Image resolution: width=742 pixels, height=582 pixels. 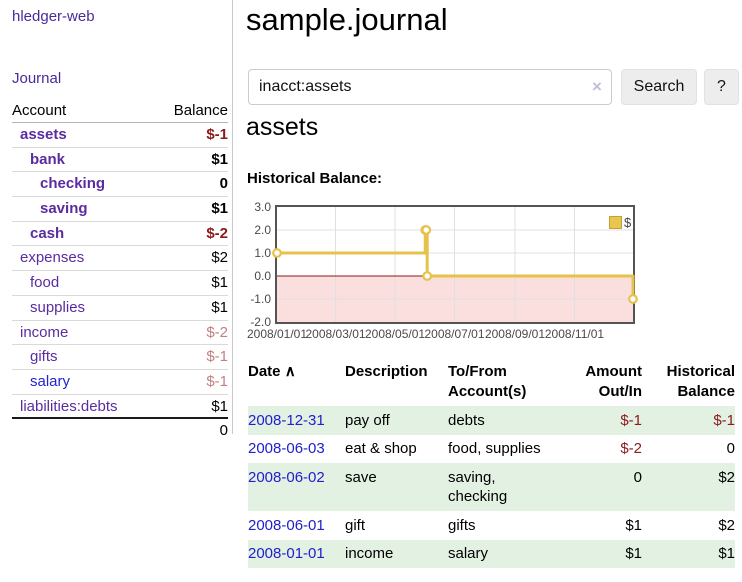 I want to click on legend-swatch-icon, so click(x=615, y=222).